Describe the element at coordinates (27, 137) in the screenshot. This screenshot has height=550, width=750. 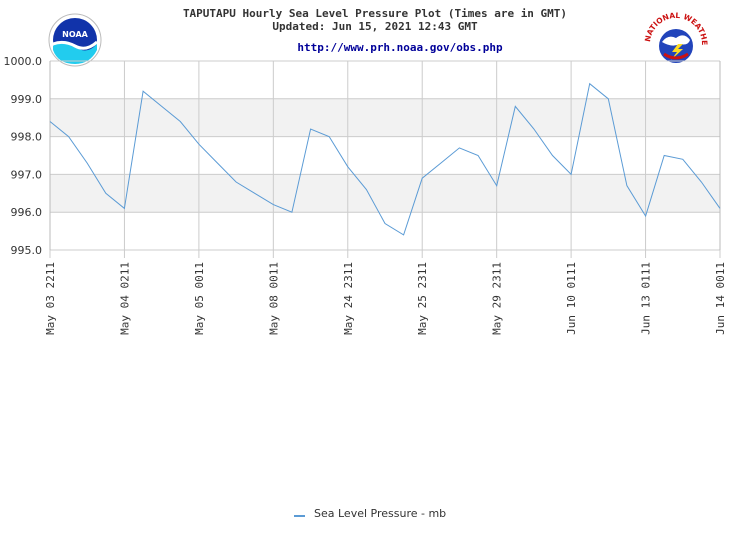
I see `y-tick-label-3: 998.0` at that location.